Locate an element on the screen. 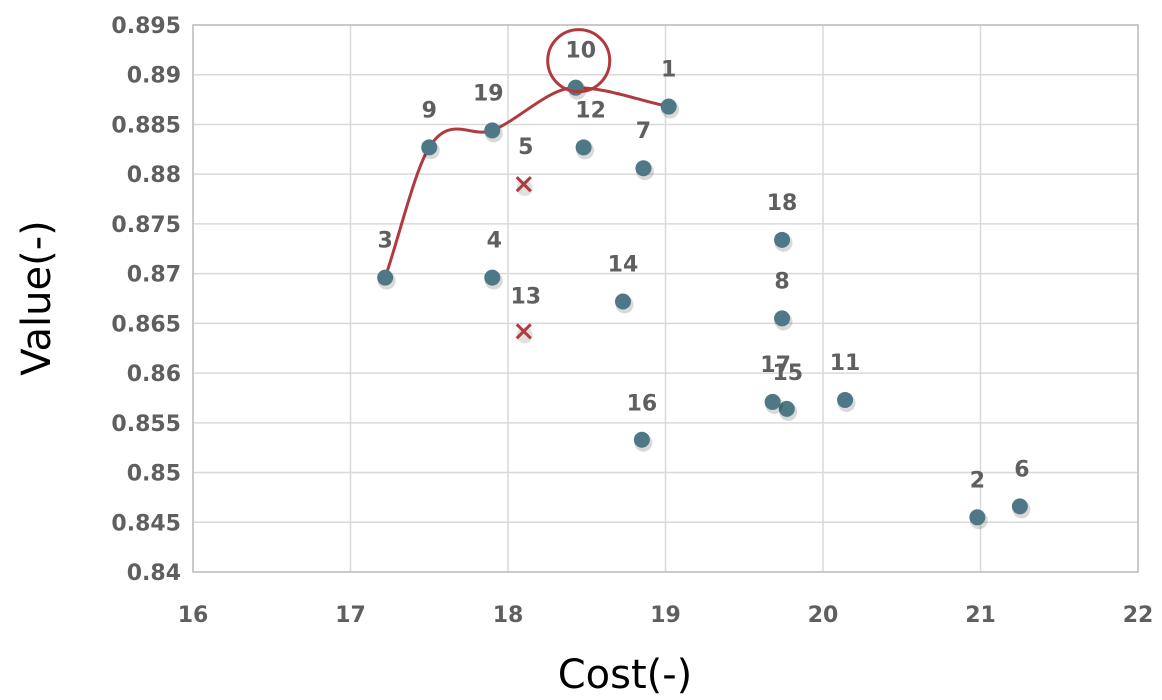  x-axis-title: Cost(-) is located at coordinates (625, 675).